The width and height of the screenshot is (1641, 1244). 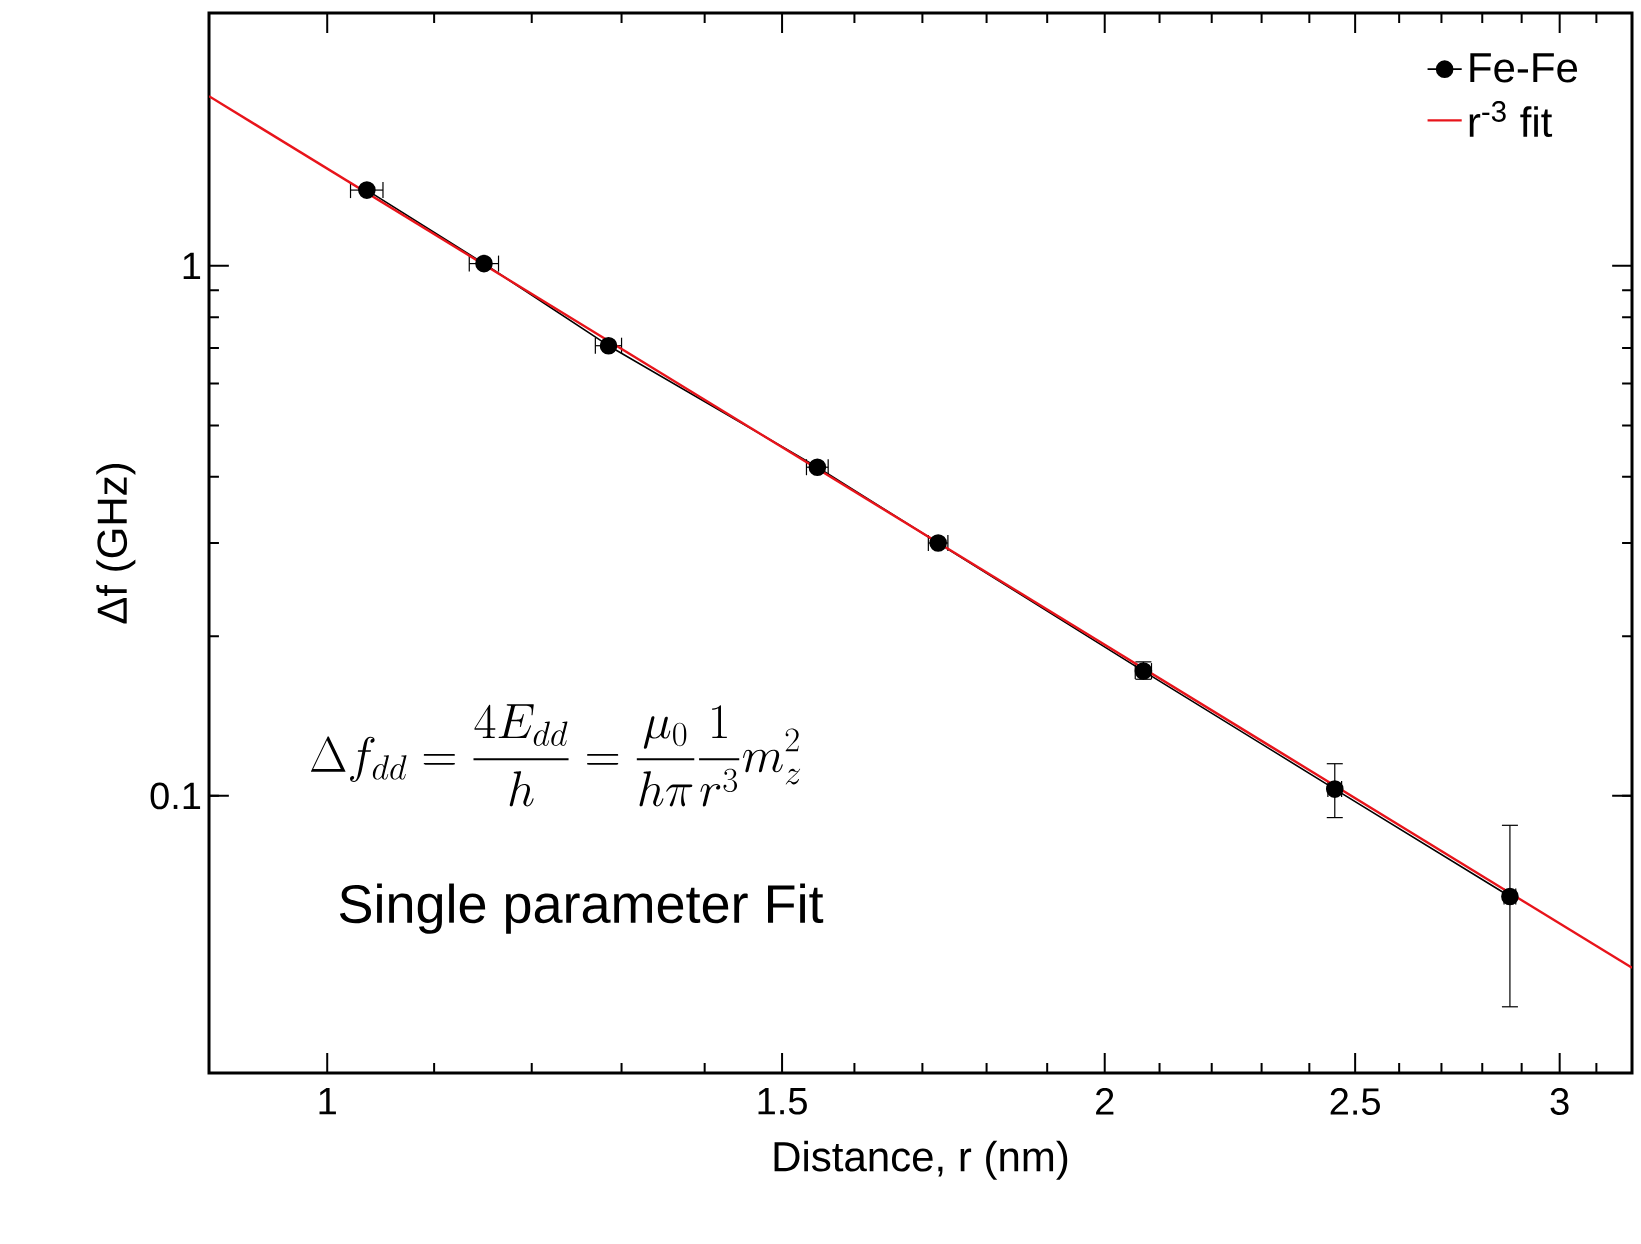 What do you see at coordinates (1524, 68) in the screenshot?
I see `legend-label: Fe-Fe` at bounding box center [1524, 68].